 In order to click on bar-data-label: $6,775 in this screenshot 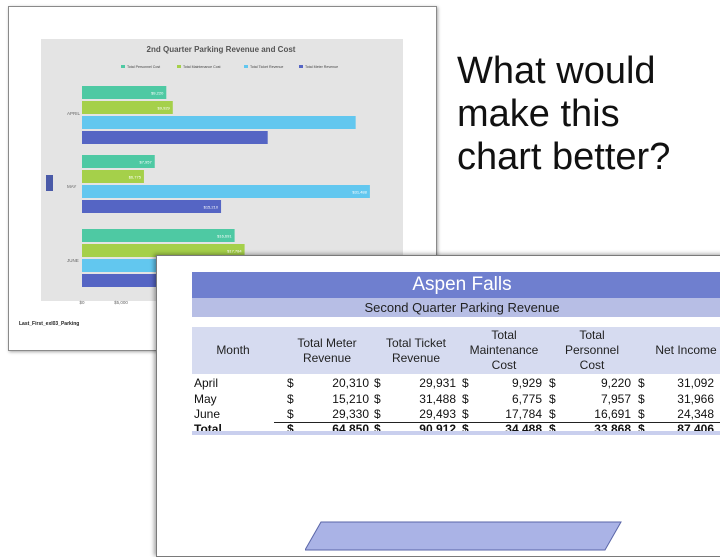, I will do `click(135, 177)`.